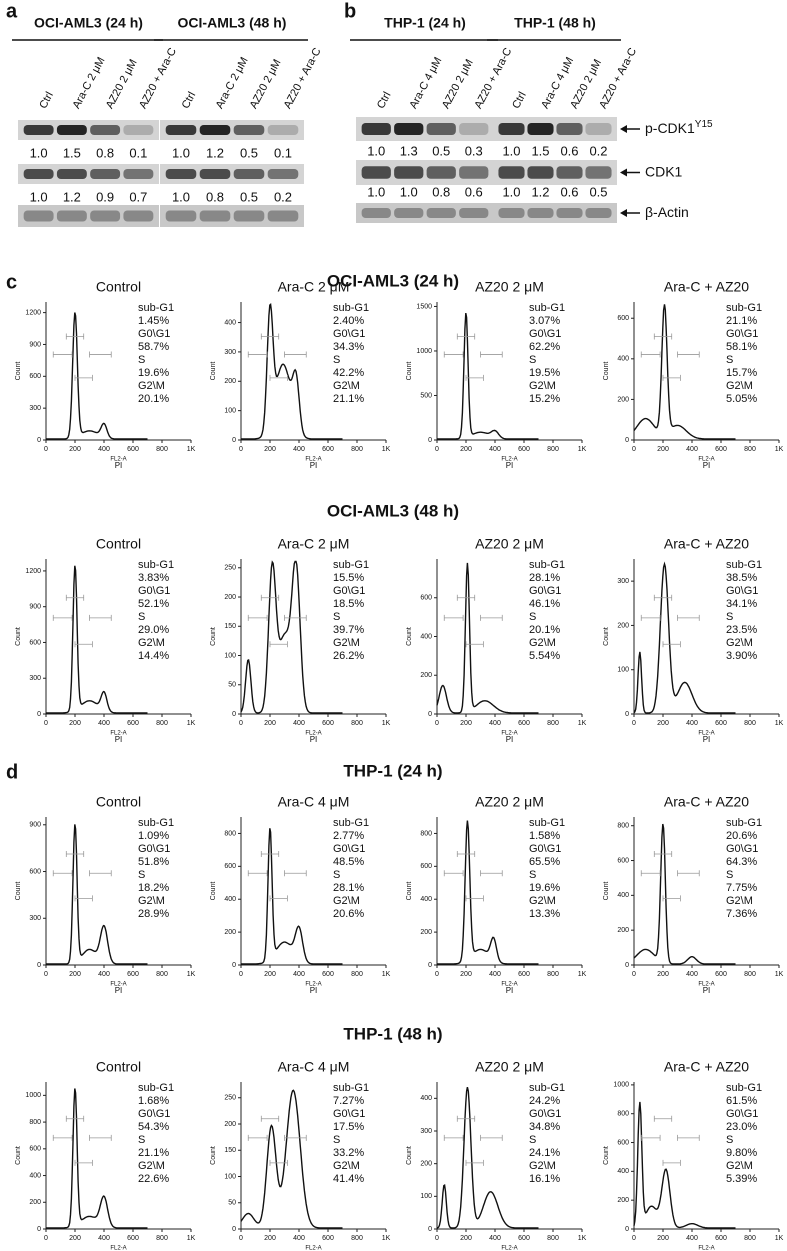 The image size is (787, 1251). What do you see at coordinates (569, 191) in the screenshot?
I see `band-quantification: 0.6` at bounding box center [569, 191].